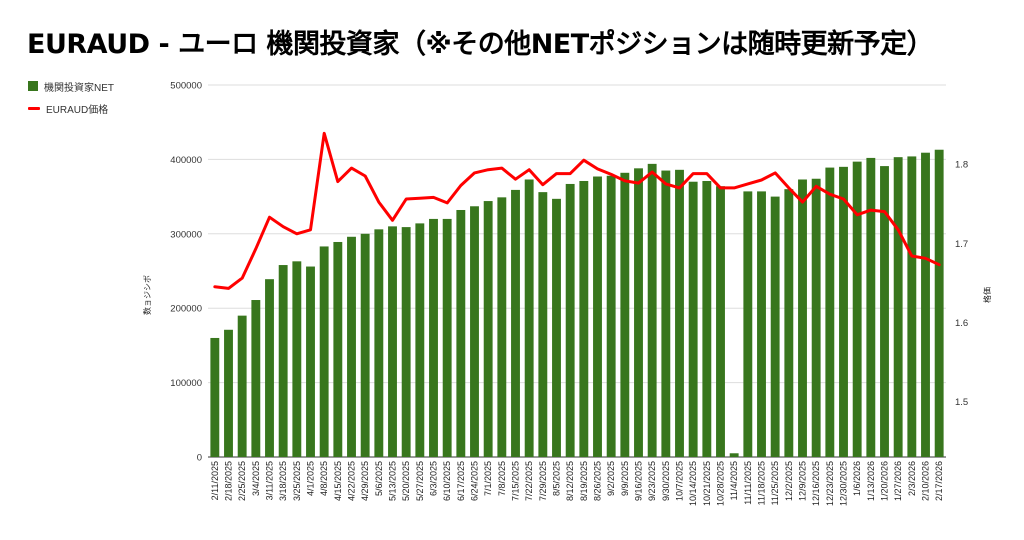 Image resolution: width=1024 pixels, height=540 pixels. Describe the element at coordinates (926, 481) in the screenshot. I see `x-tick-label: 2/10/2026` at that location.